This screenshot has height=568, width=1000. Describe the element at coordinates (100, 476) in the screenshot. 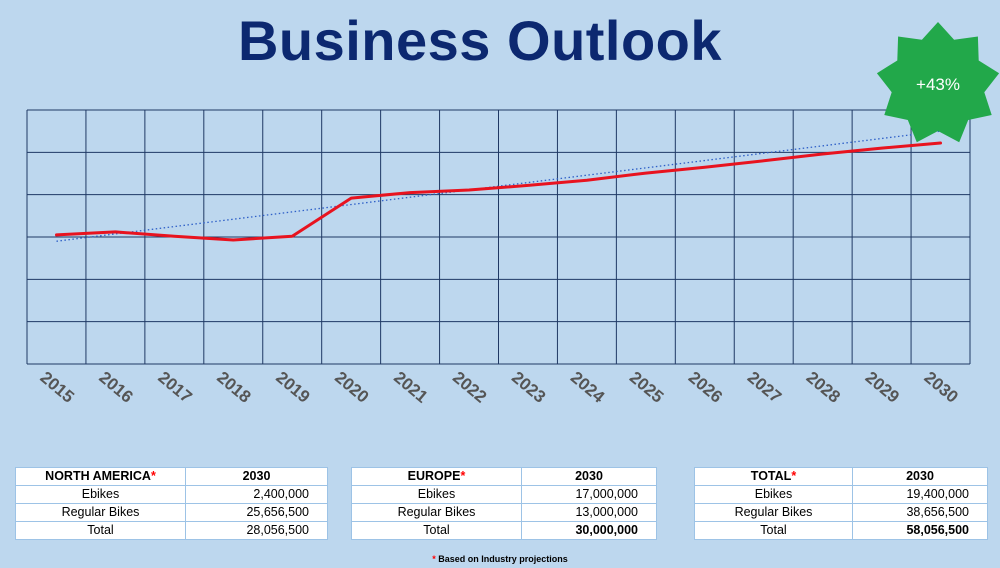

I see `region-header: NORTH AMERICA*` at that location.